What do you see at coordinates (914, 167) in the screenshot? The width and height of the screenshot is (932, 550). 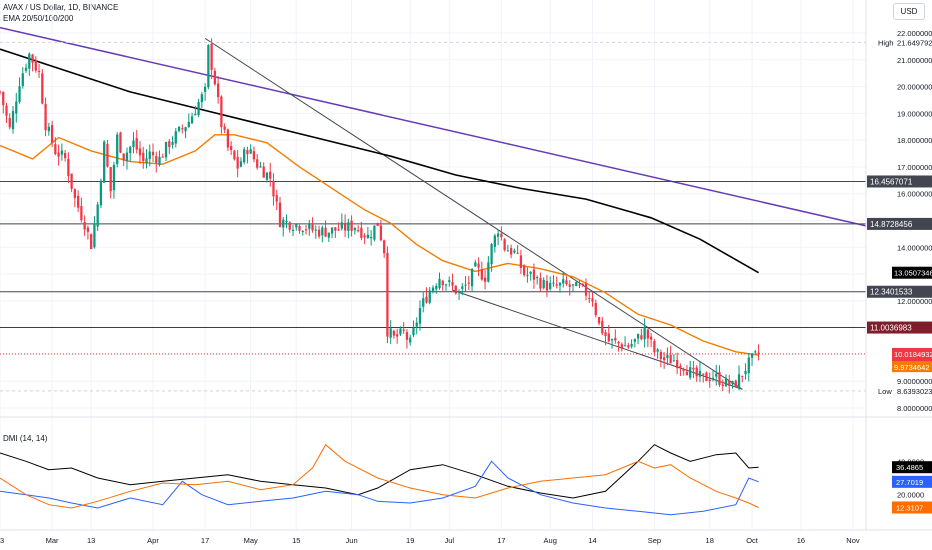 I see `price-axis-tick: 17.0000000` at bounding box center [914, 167].